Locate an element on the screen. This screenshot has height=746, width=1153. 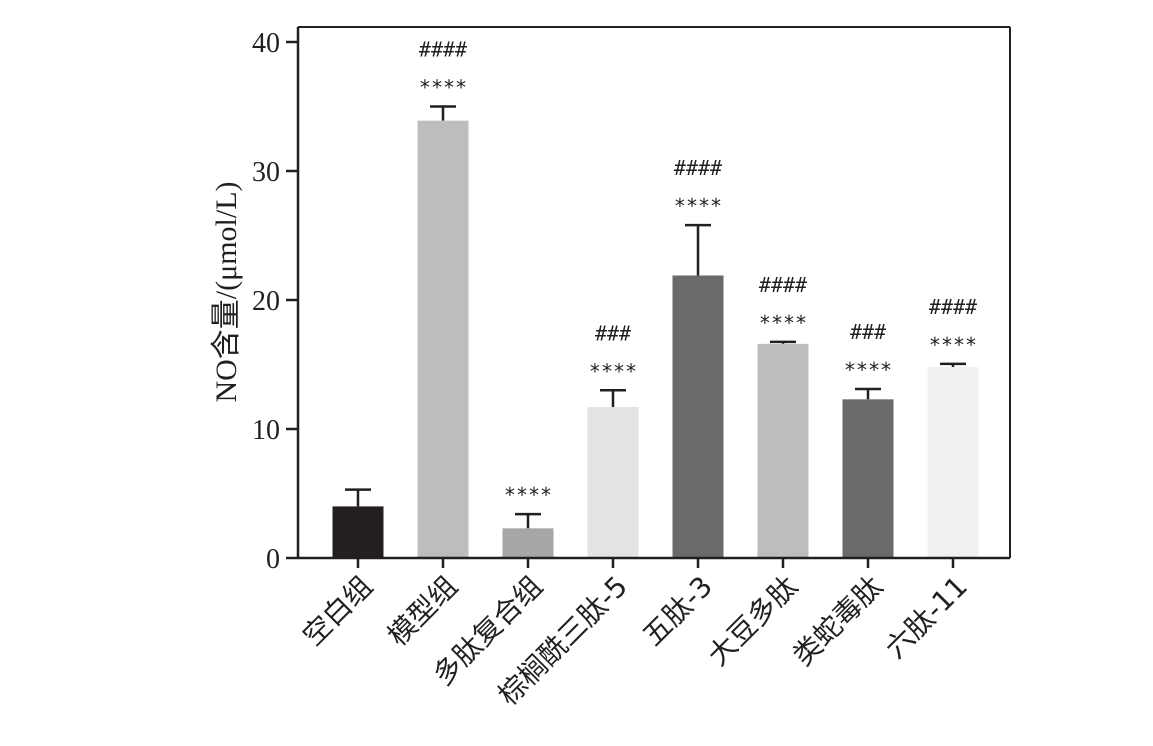
y-ticks: 0 10 20 30 40 is located at coordinates (275, 301).